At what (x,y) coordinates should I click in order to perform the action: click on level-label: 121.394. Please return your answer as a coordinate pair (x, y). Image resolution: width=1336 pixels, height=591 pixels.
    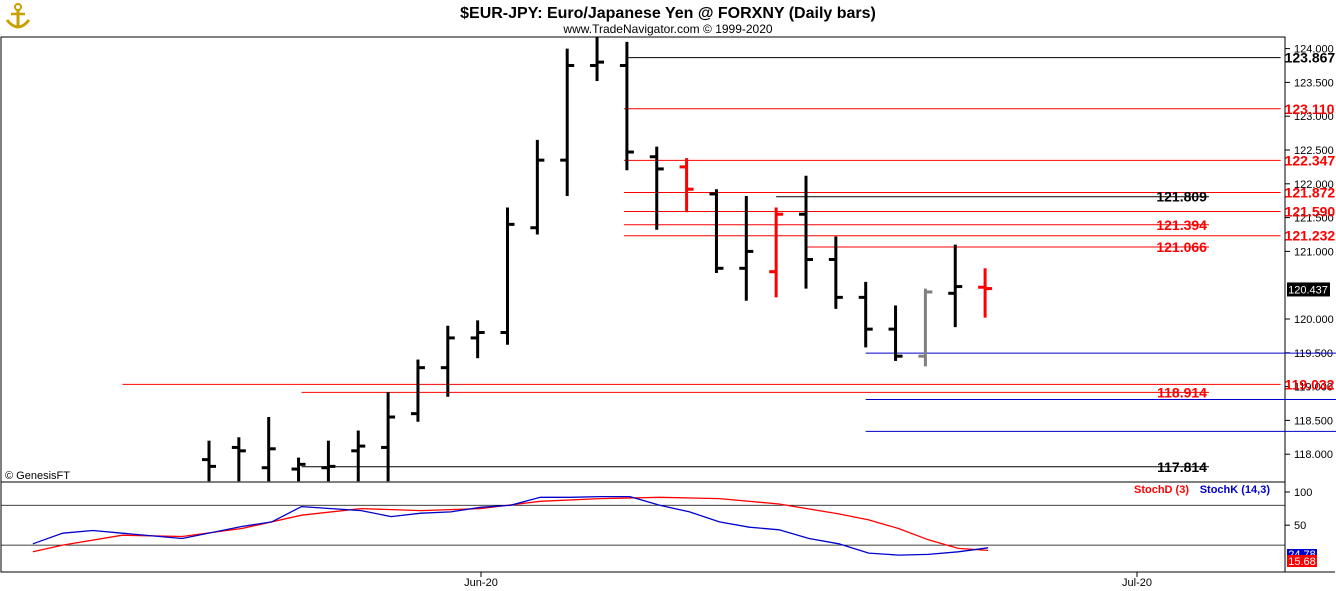
    Looking at the image, I should click on (1181, 225).